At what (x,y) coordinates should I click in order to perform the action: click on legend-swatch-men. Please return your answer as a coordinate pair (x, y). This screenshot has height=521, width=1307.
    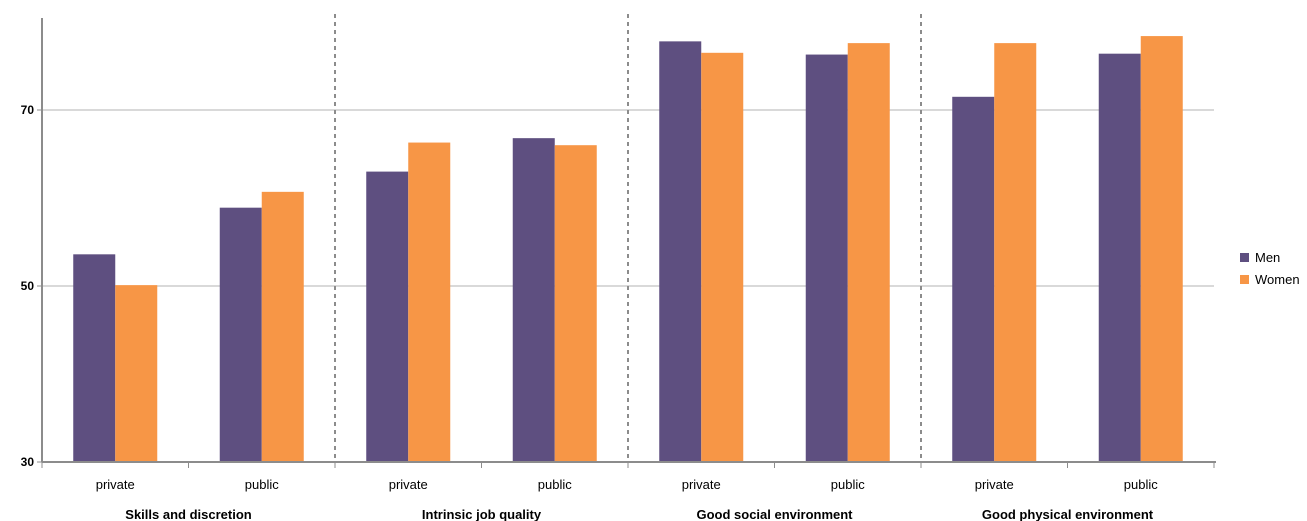
    Looking at the image, I should click on (1244, 257).